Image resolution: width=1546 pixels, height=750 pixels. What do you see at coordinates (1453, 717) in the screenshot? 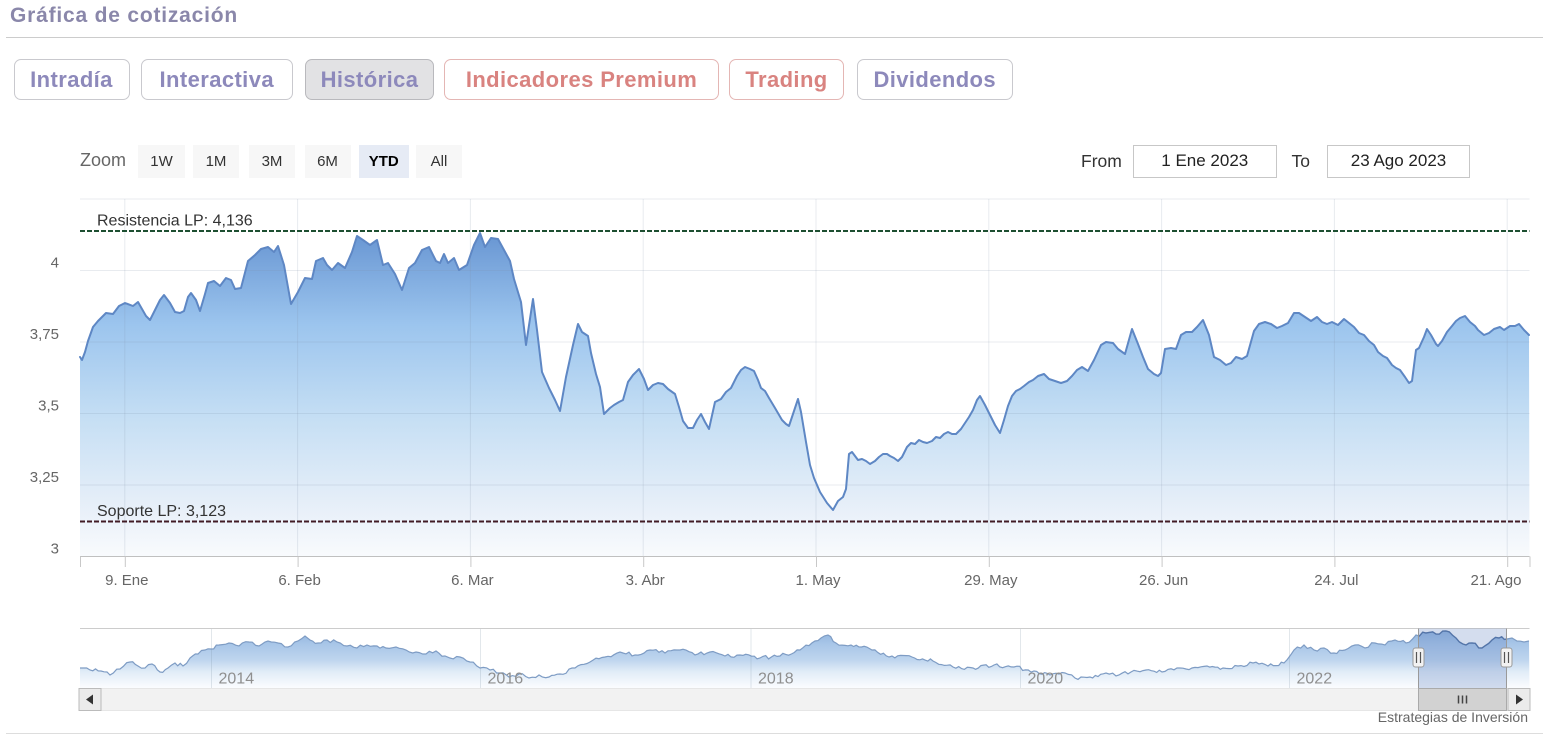
I see `svg-text: Estrategias de Inversión` at bounding box center [1453, 717].